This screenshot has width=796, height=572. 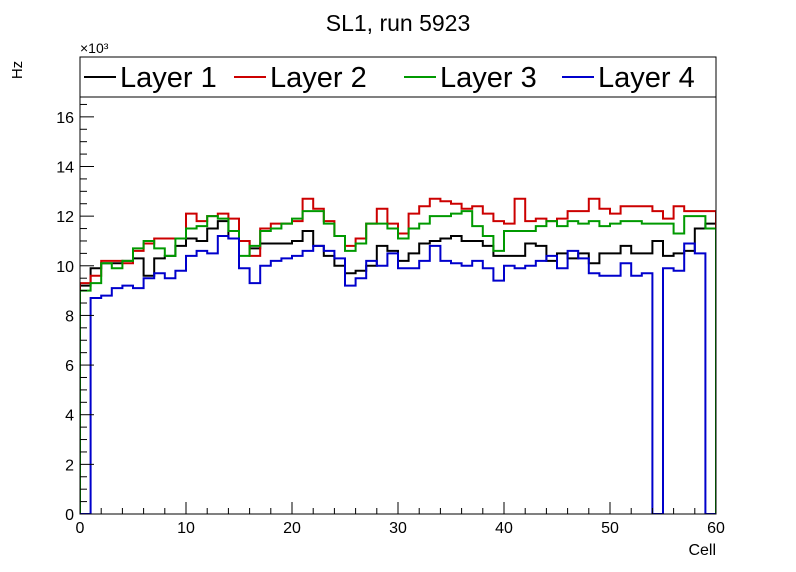 I want to click on y-tick-label: 6, so click(x=69, y=366).